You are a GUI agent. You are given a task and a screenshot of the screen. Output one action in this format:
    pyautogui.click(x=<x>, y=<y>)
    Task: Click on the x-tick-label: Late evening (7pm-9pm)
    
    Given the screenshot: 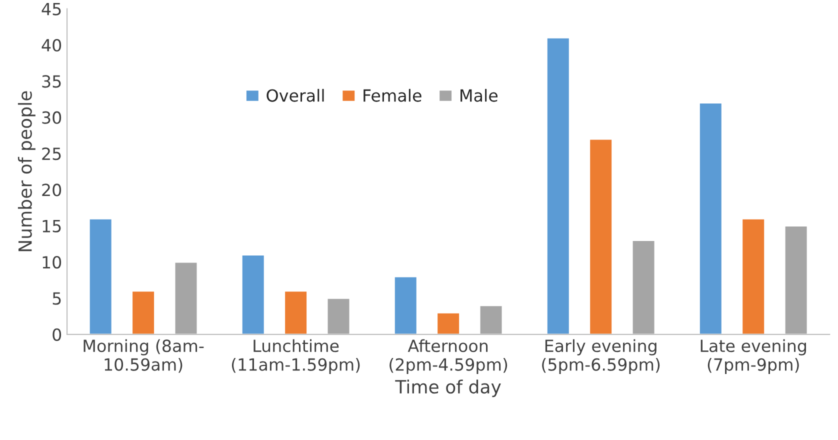 What is the action you would take?
    pyautogui.click(x=753, y=356)
    